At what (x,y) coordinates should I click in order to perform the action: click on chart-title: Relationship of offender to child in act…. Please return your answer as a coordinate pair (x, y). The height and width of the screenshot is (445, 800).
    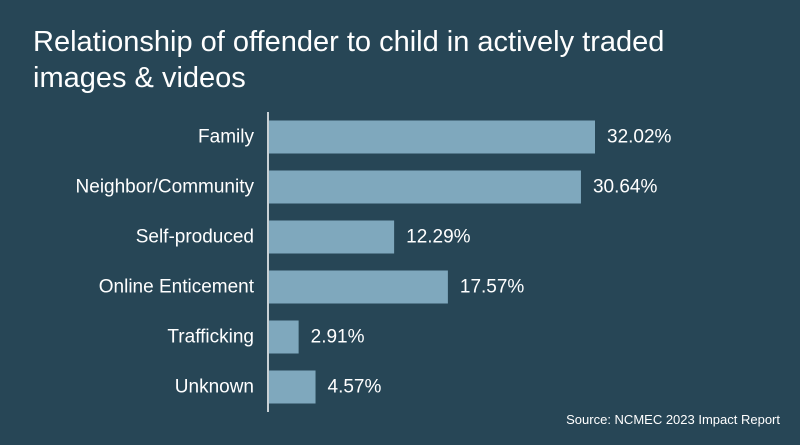
    Looking at the image, I should click on (349, 60).